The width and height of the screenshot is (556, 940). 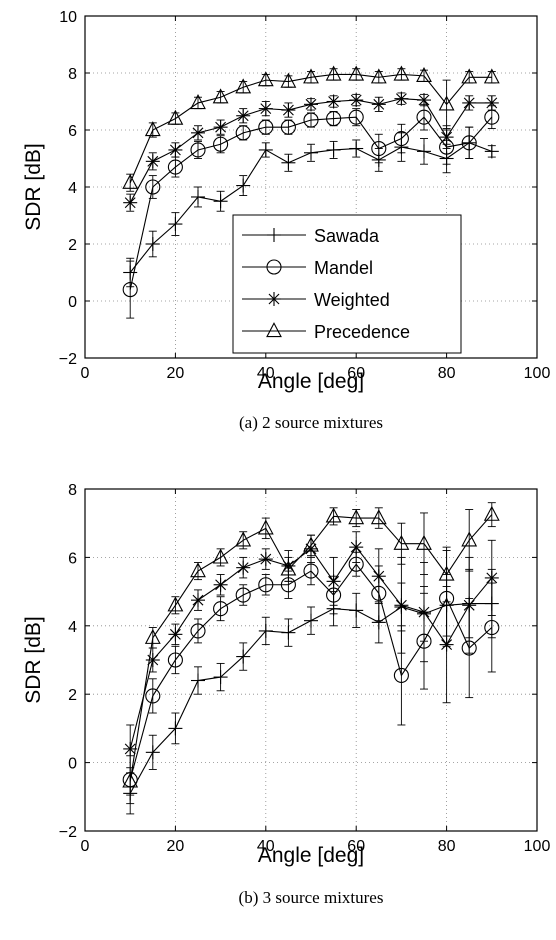 What do you see at coordinates (311, 236) in the screenshot?
I see `legend-item-sawada: Sawada` at bounding box center [311, 236].